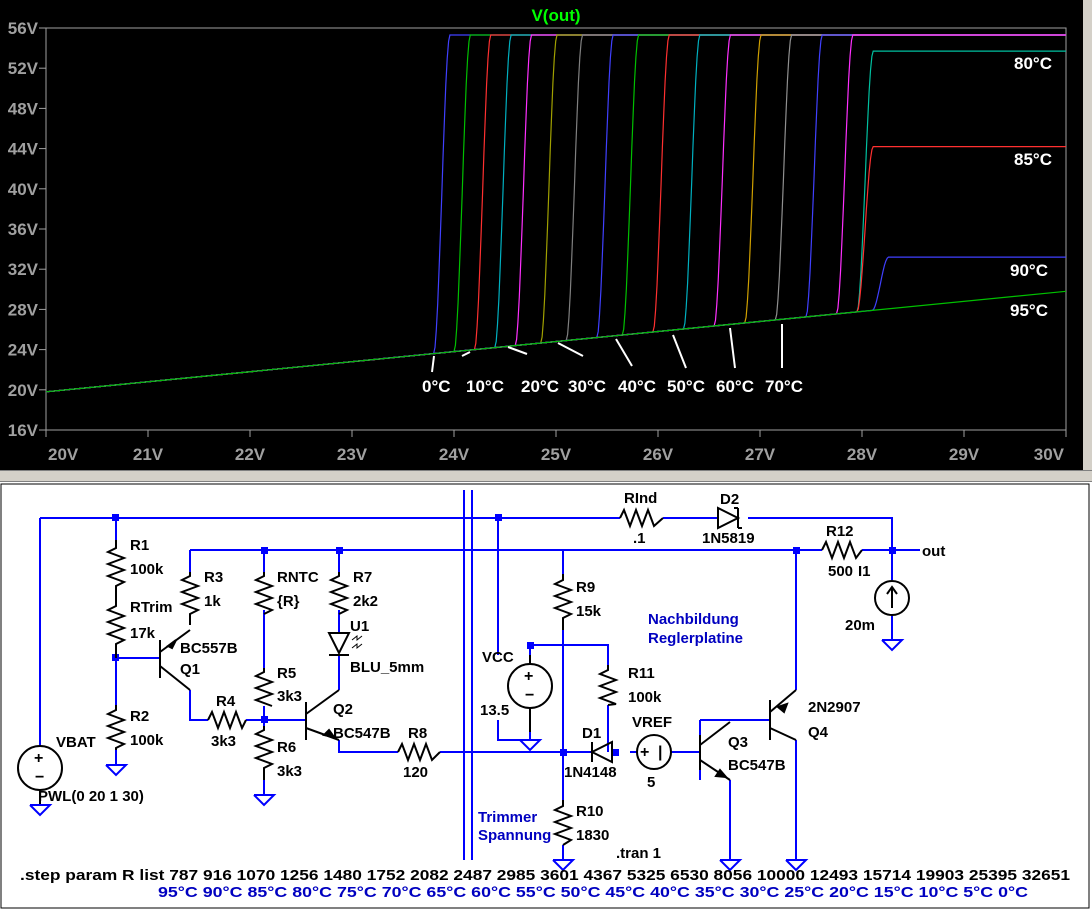  Describe the element at coordinates (651, 782) in the screenshot. I see `vref-value: 5` at that location.